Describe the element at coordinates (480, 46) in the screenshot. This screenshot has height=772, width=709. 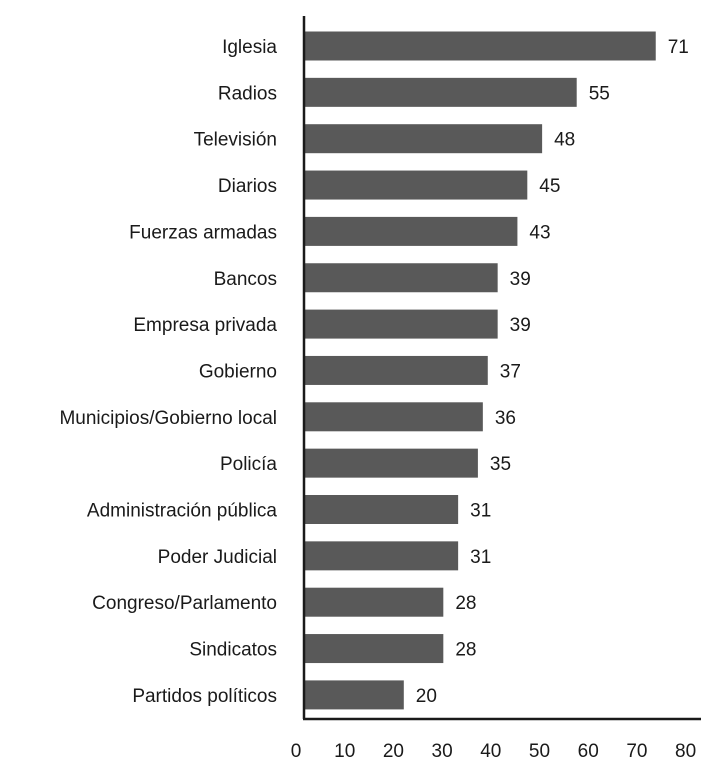
I see `bar-iglesia` at that location.